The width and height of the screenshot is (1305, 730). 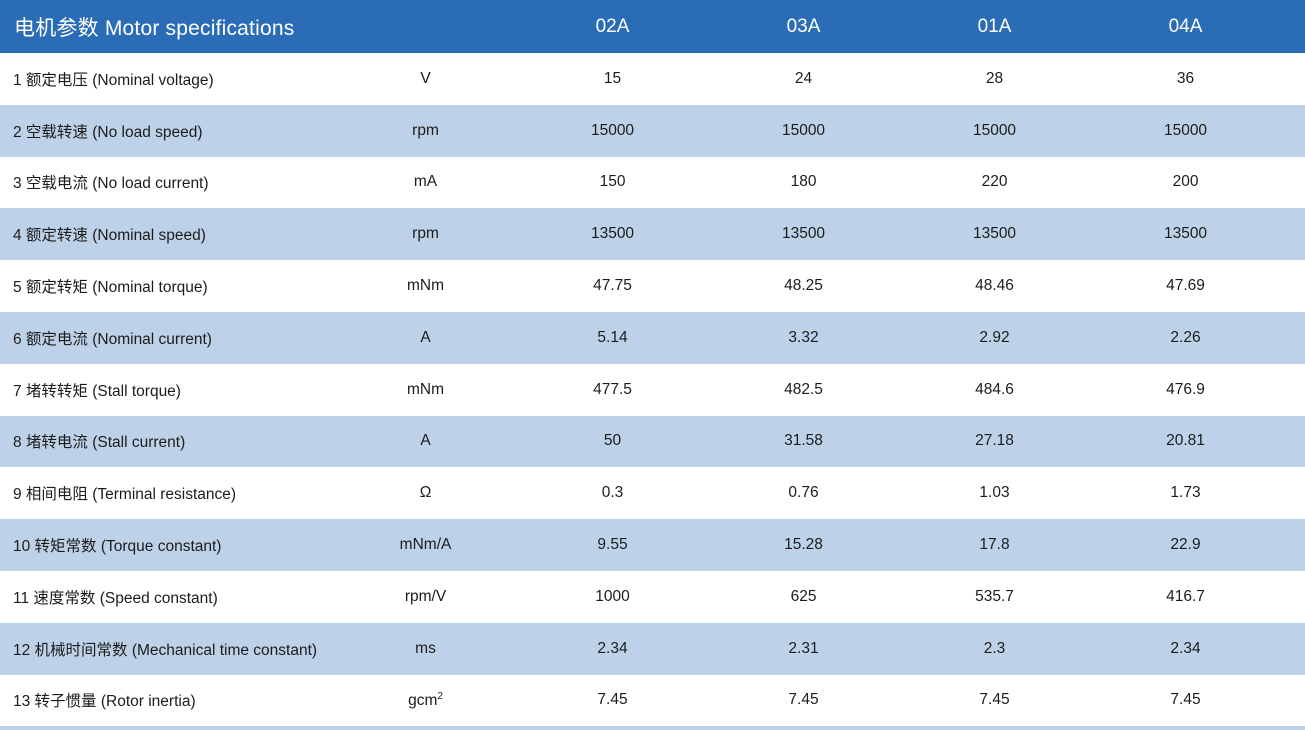 What do you see at coordinates (104, 702) in the screenshot?
I see `param-label: 13 转子惯量 (Rotor inertia)` at bounding box center [104, 702].